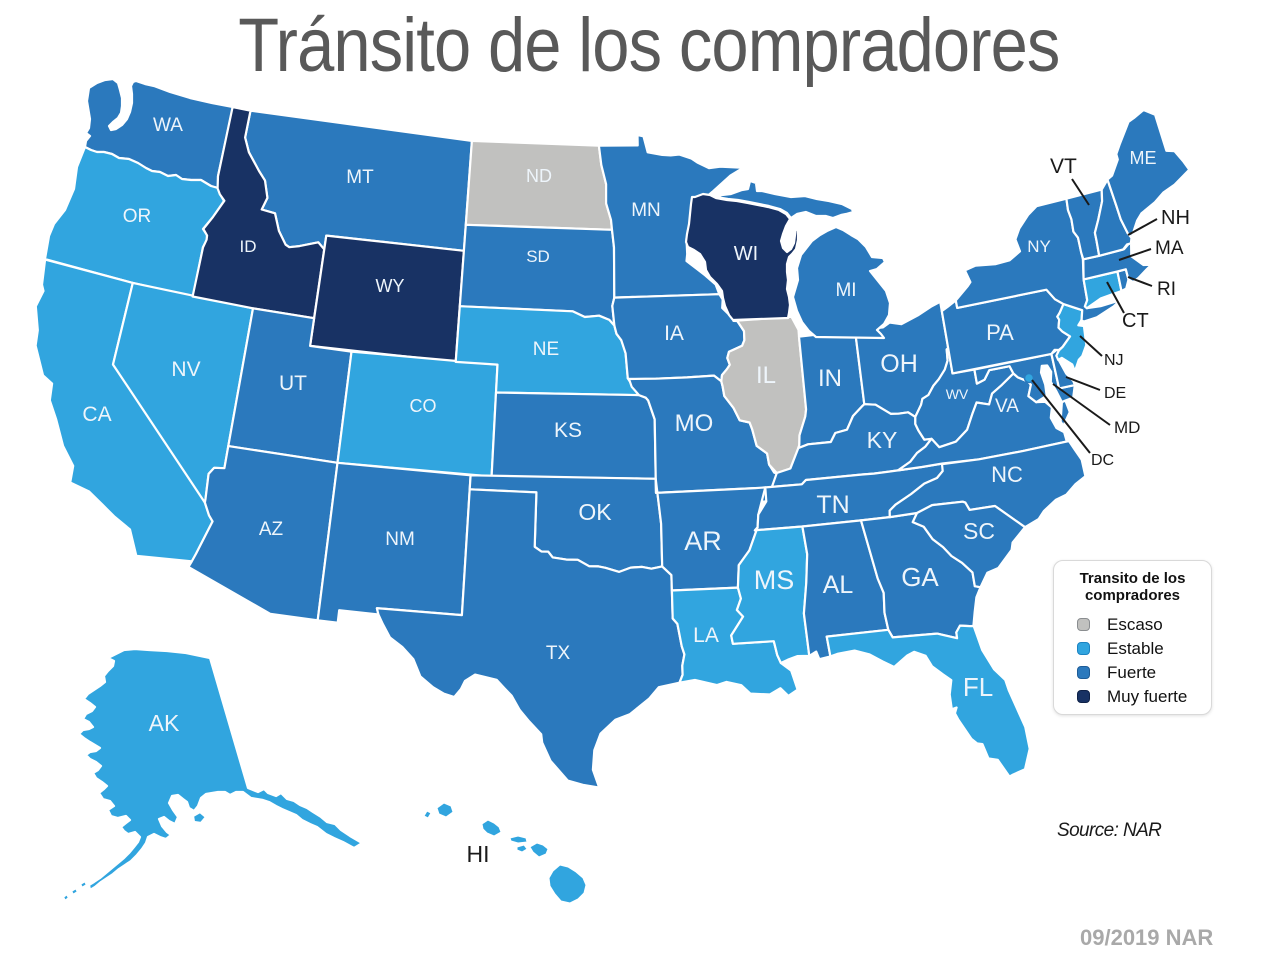 The width and height of the screenshot is (1280, 960). I want to click on svg-text: GA, so click(920, 577).